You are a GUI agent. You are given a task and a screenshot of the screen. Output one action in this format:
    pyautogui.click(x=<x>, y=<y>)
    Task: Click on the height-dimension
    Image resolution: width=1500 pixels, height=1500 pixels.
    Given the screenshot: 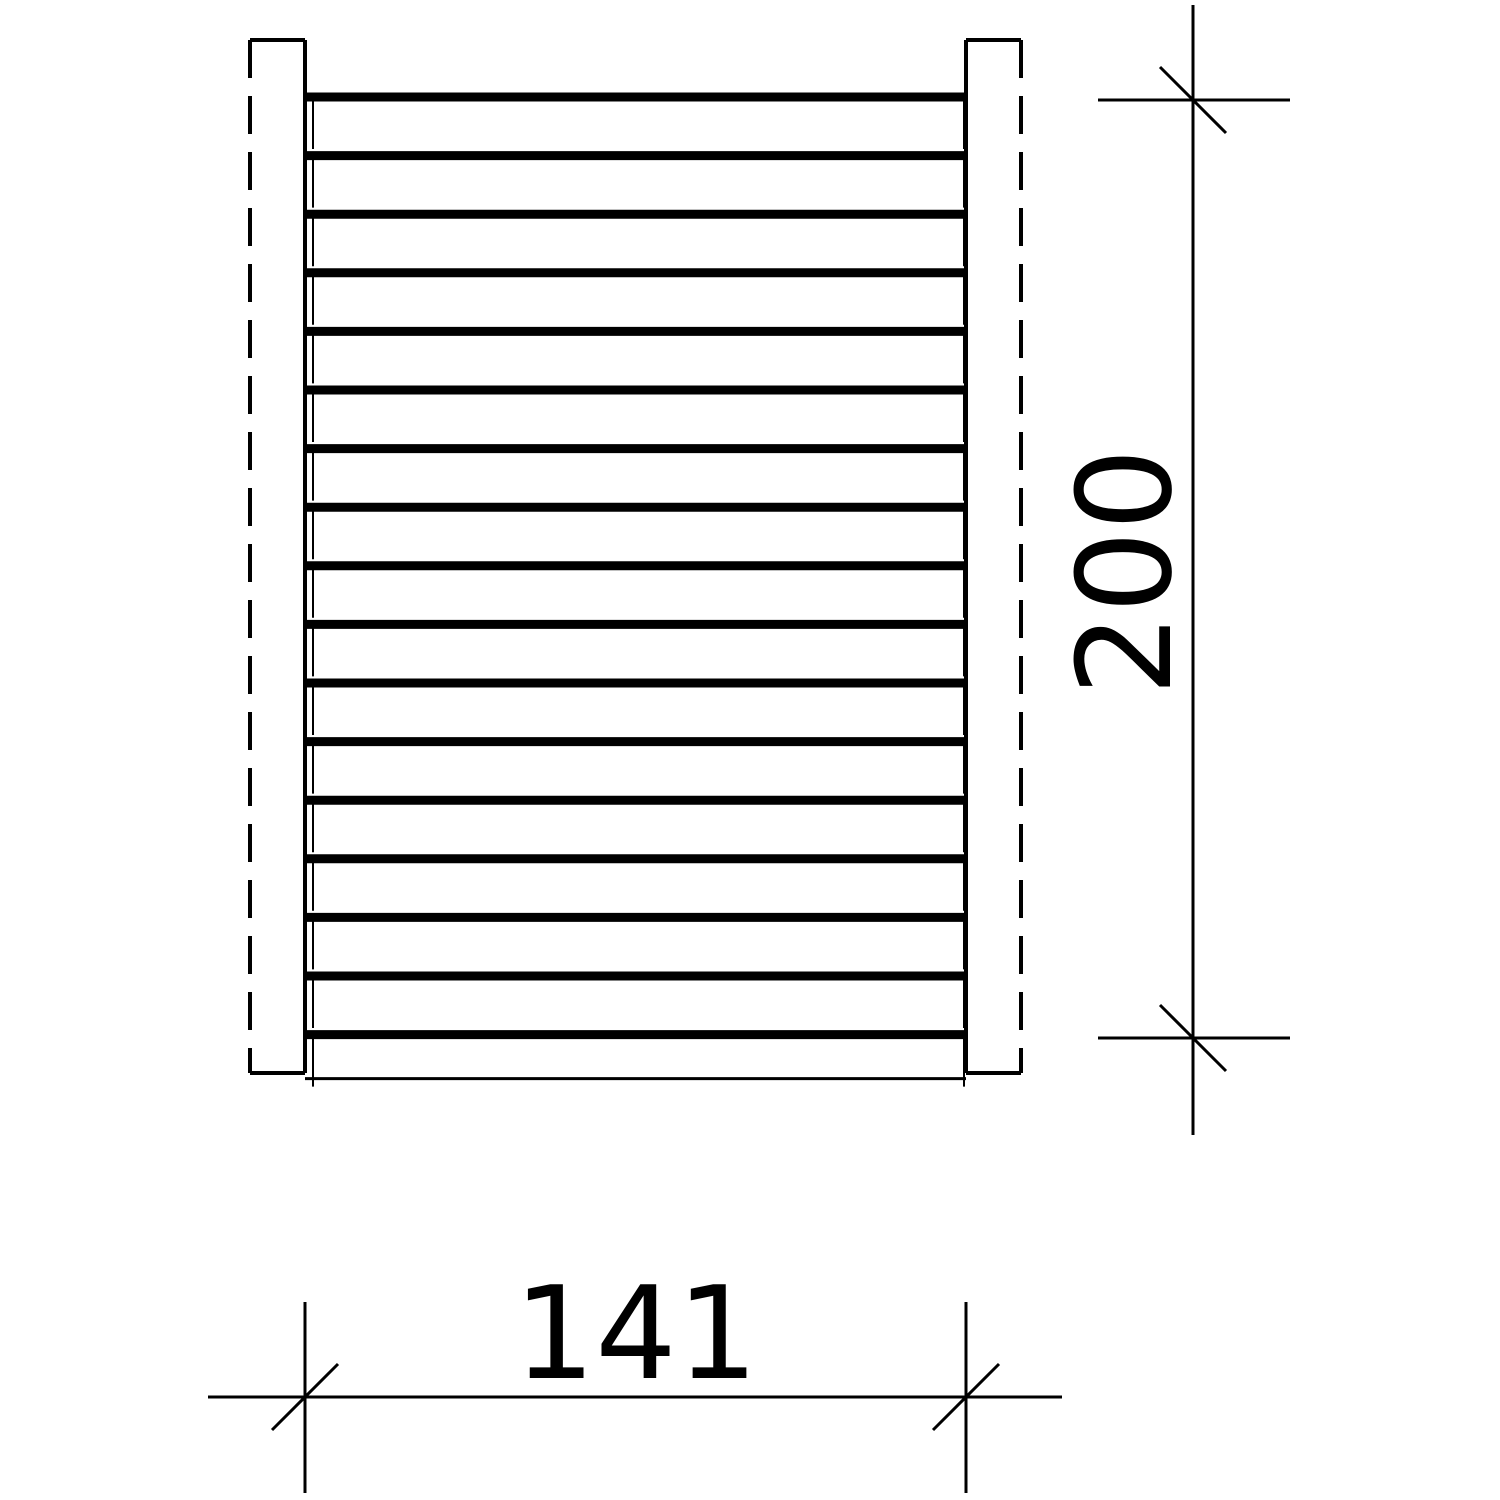 What is the action you would take?
    pyautogui.click(x=1194, y=570)
    